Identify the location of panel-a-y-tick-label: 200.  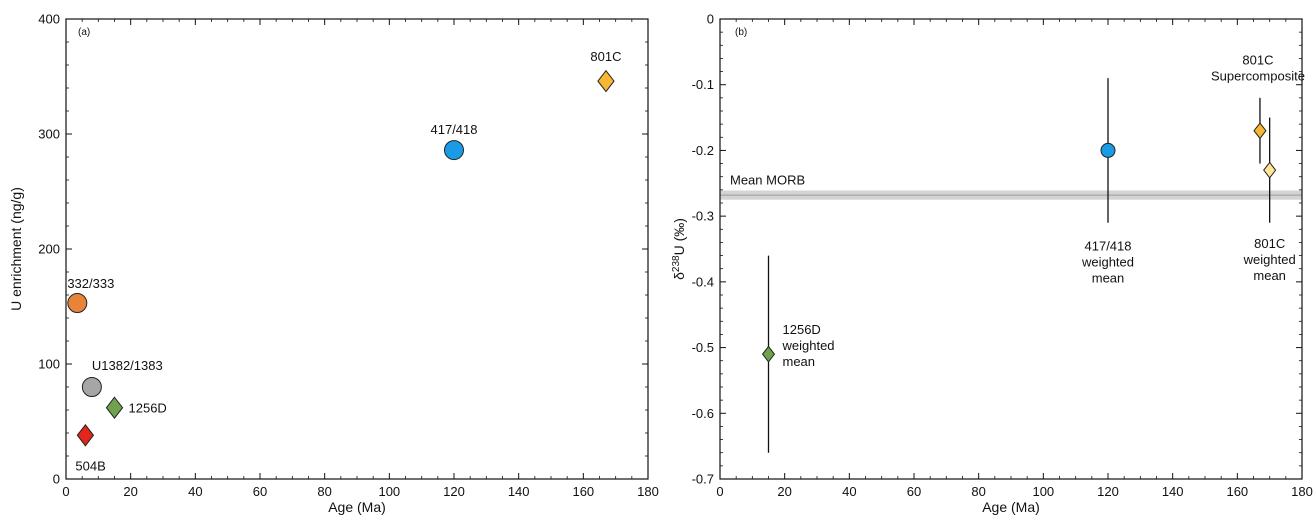
(49, 249).